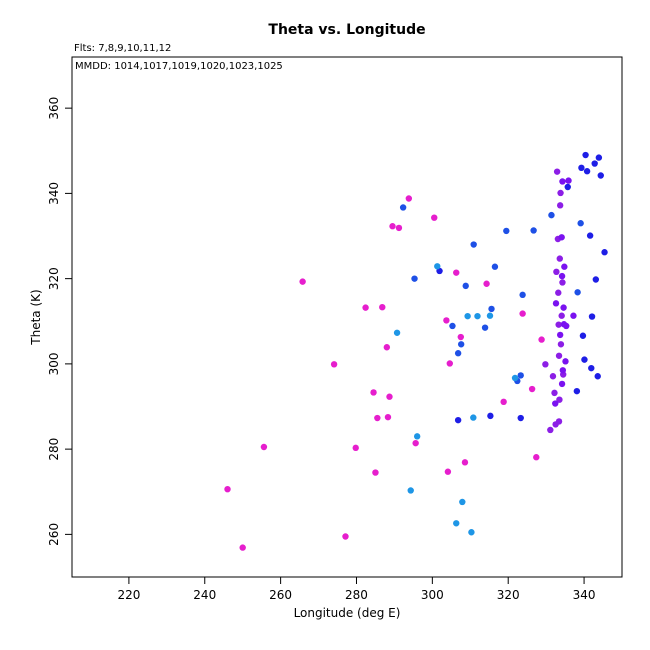 This screenshot has width=650, height=650. I want to click on x-axis: 220 240 260 280 300 320 340, so click(356, 589).